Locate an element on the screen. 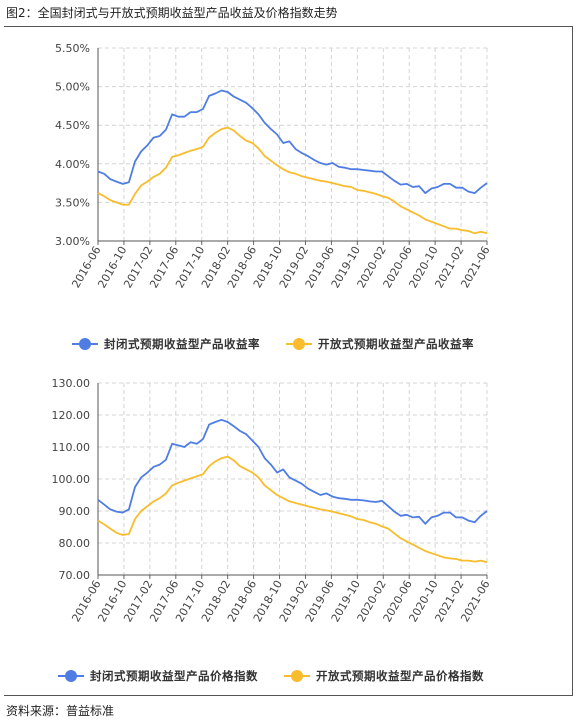 The height and width of the screenshot is (722, 584). y-tick-label: 110.00 is located at coordinates (71, 447).